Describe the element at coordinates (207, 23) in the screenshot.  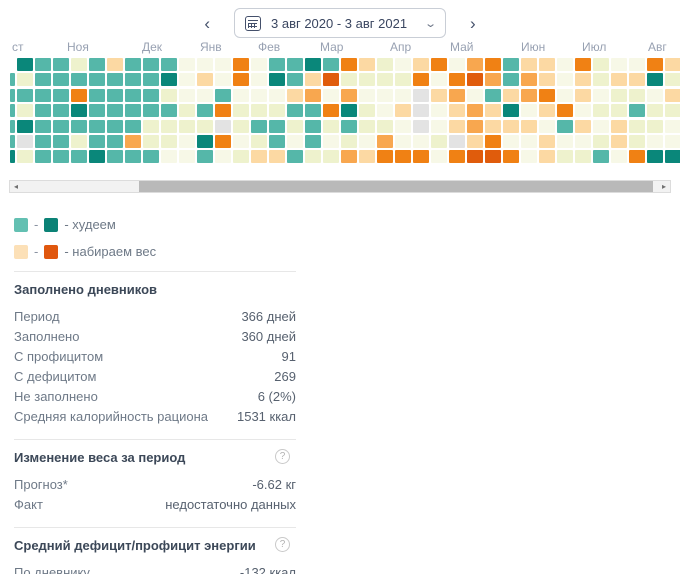
I see `prev-period-button: ‹` at that location.